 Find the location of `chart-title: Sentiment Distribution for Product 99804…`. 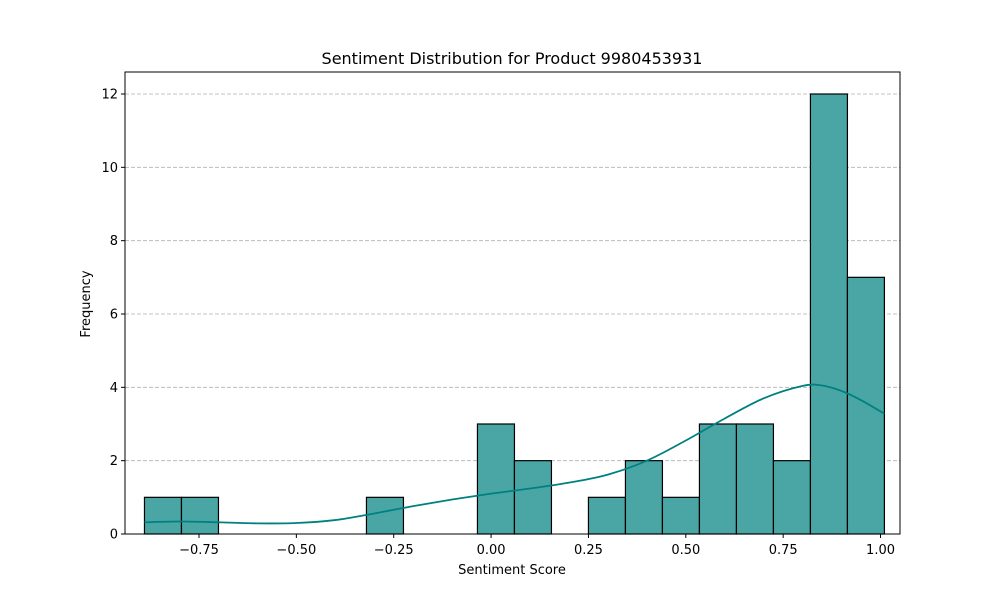

chart-title: Sentiment Distribution for Product 99804… is located at coordinates (512, 58).